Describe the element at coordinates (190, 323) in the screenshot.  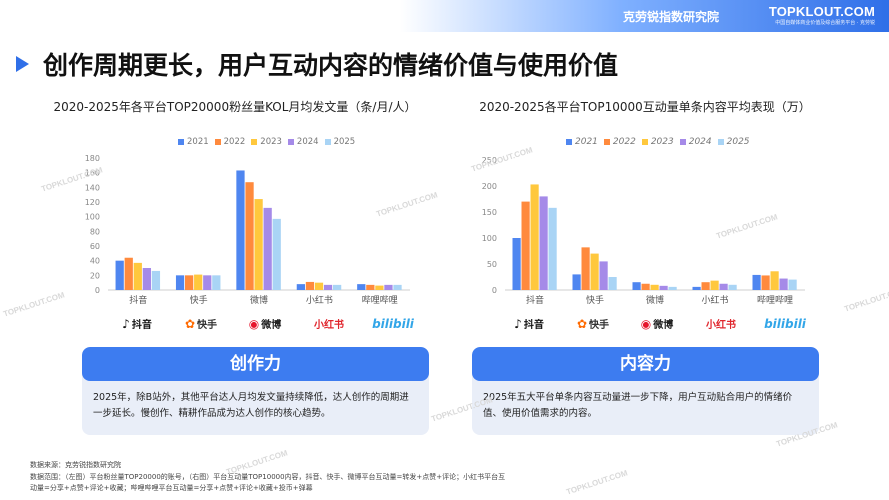
I see `kuaishou-icon: ✿` at that location.